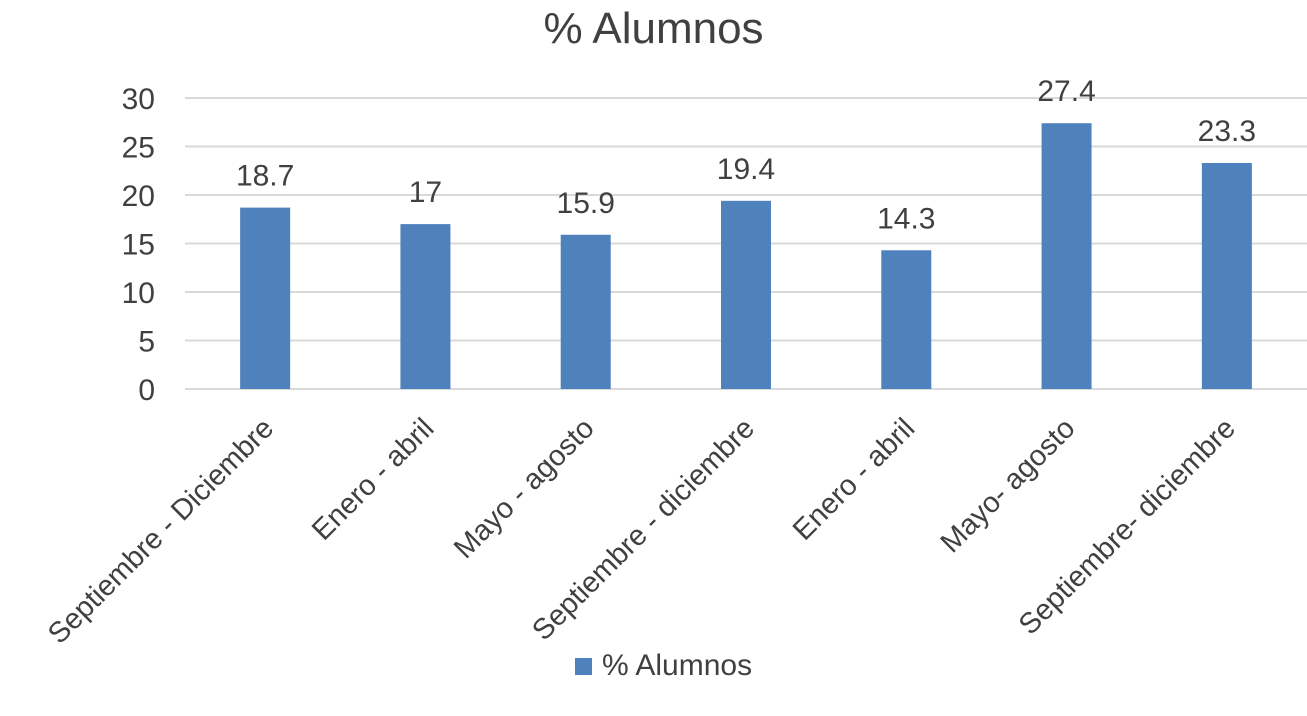 The width and height of the screenshot is (1307, 716). Describe the element at coordinates (906, 218) in the screenshot. I see `data-label: 14.3` at that location.